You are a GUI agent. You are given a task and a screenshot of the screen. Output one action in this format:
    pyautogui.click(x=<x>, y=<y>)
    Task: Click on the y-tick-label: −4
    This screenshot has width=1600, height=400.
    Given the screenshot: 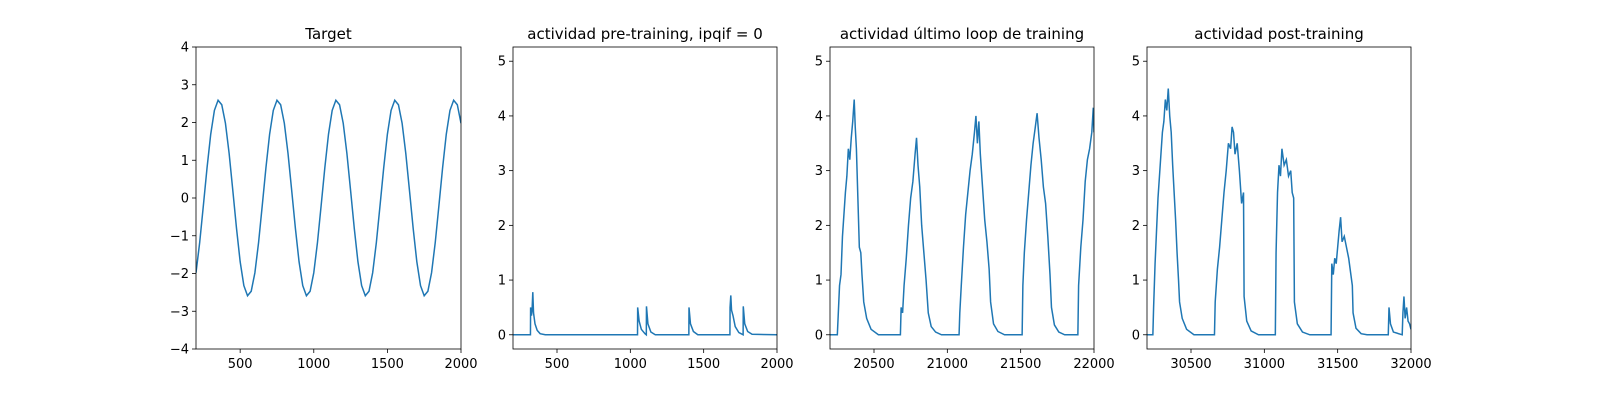 What is the action you would take?
    pyautogui.click(x=179, y=350)
    